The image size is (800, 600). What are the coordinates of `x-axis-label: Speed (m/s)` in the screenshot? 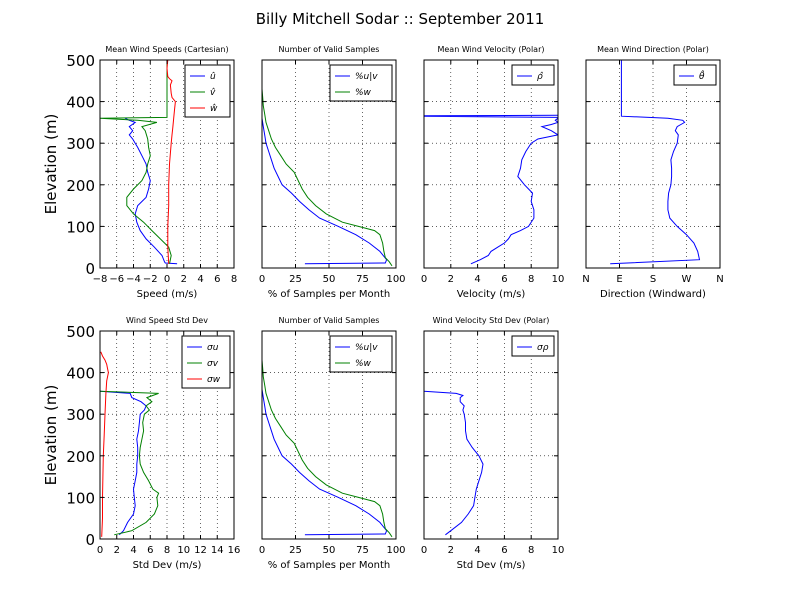 It's located at (167, 294).